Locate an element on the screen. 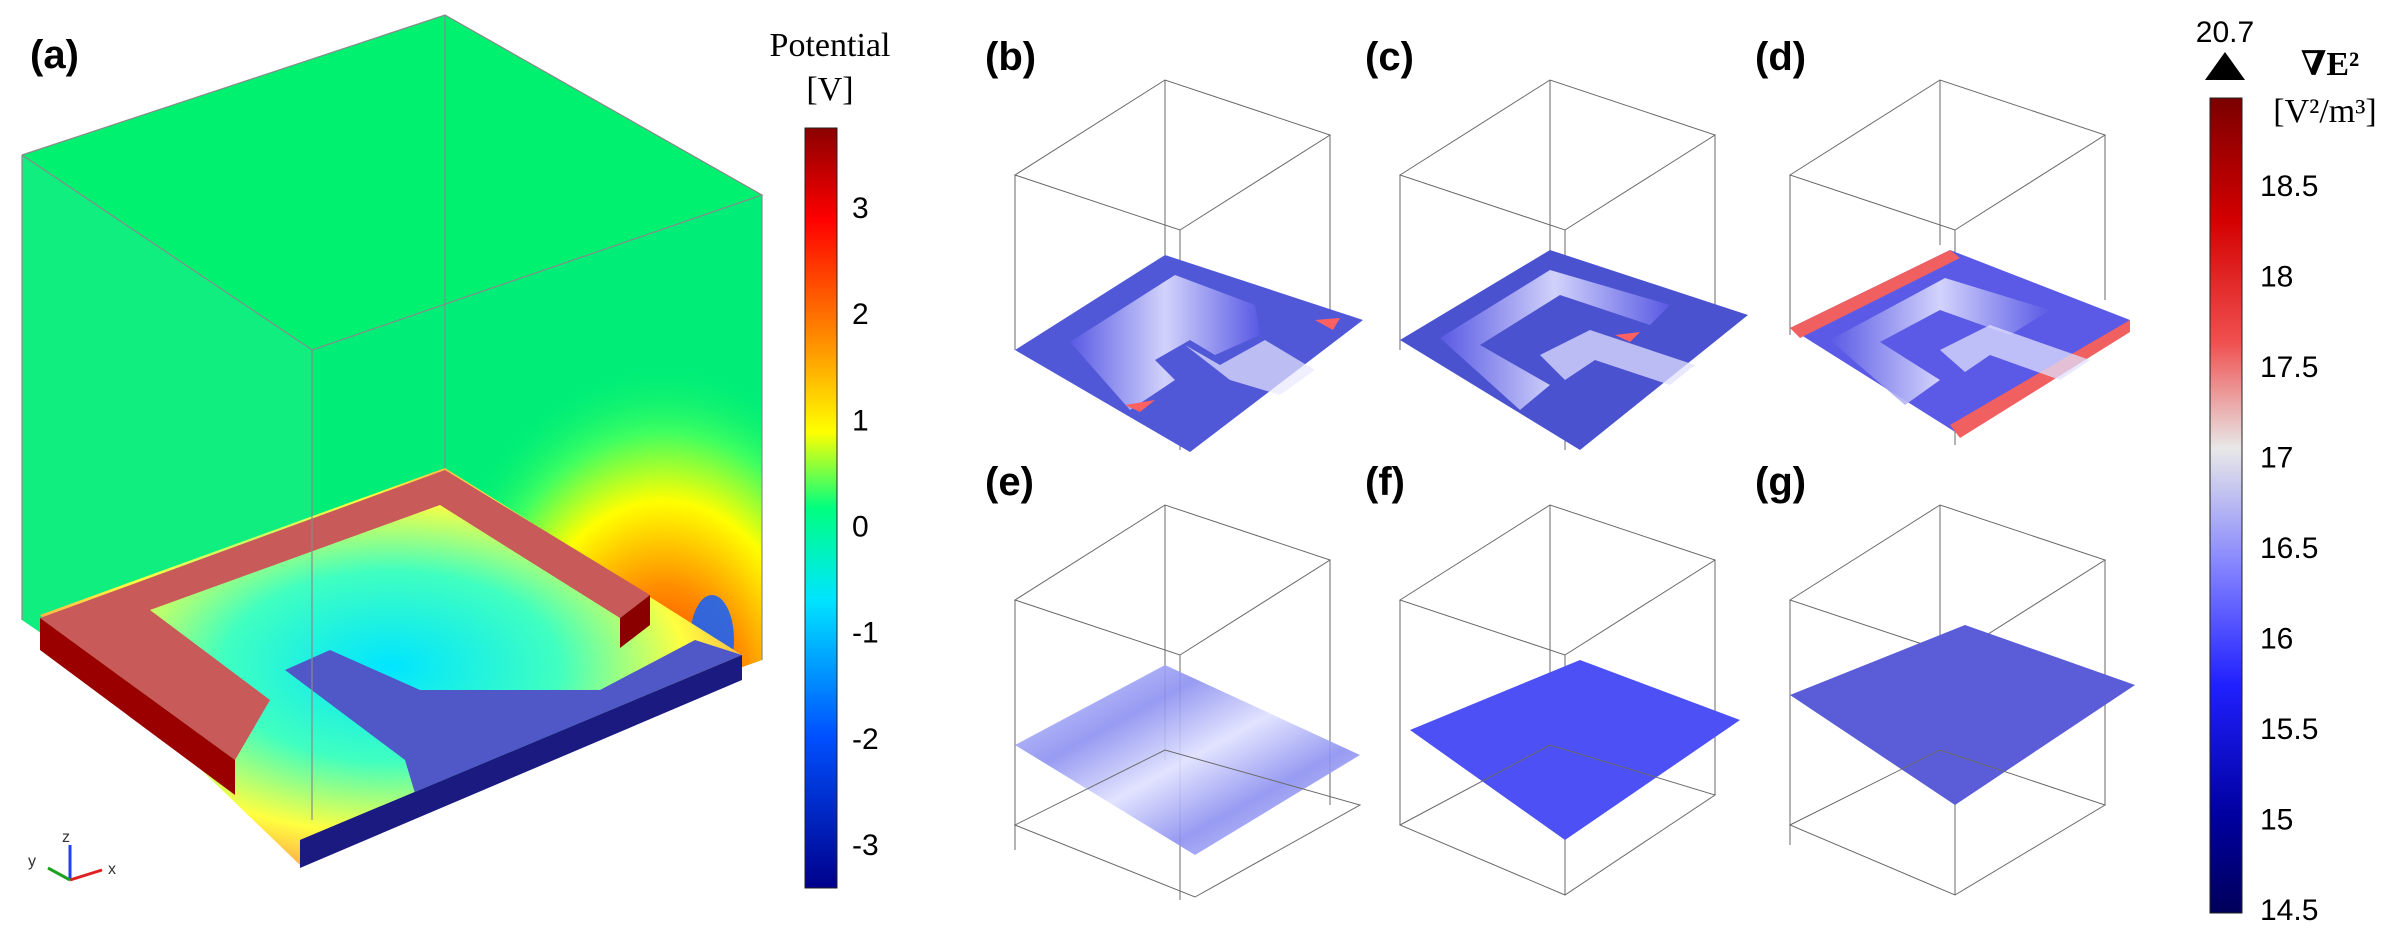 This screenshot has height=949, width=2400. panel-b-floor is located at coordinates (1189, 353).